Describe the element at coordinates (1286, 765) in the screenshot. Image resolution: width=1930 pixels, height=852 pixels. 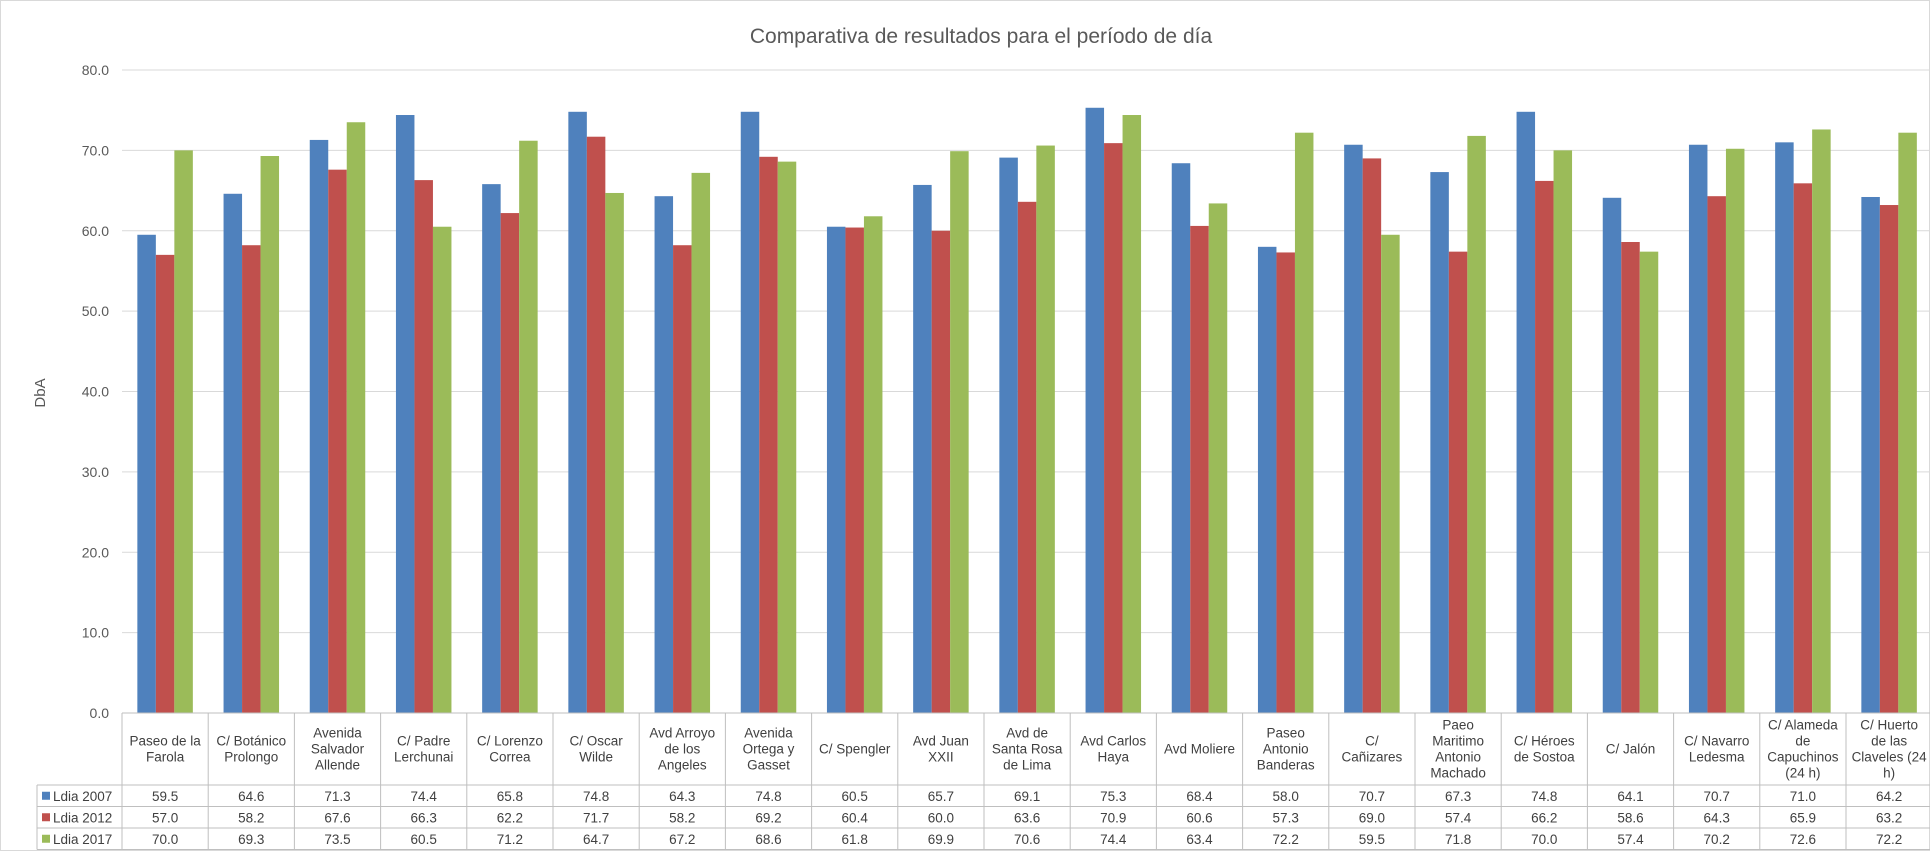
I see `category-label: Banderas` at that location.